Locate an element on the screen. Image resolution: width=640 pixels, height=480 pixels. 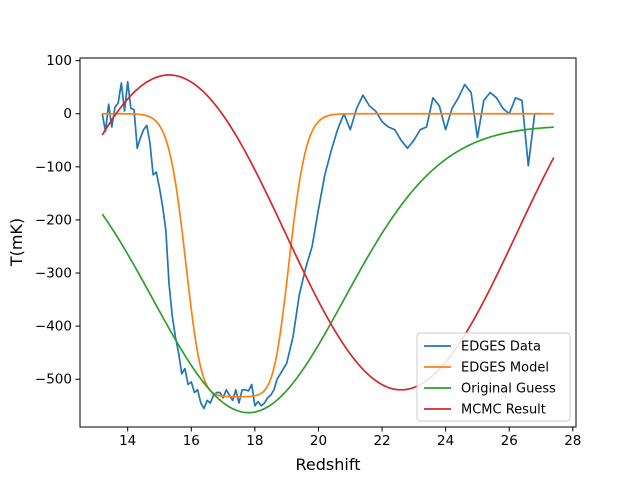
x-axis-ticks: 14 16 18 20 22 24 26 28 is located at coordinates (350, 438).